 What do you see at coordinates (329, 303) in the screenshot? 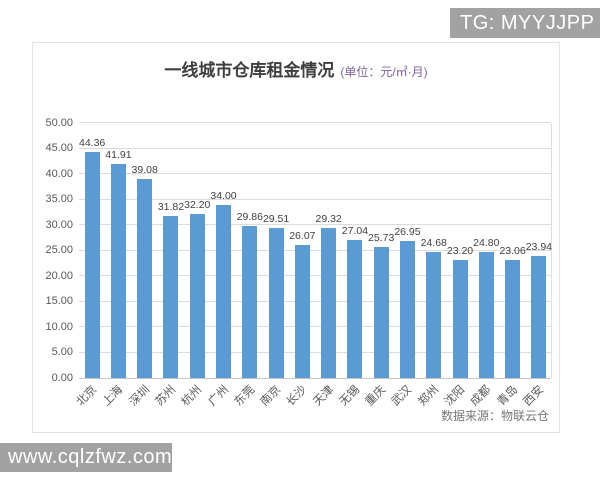
I see `bar-天津` at bounding box center [329, 303].